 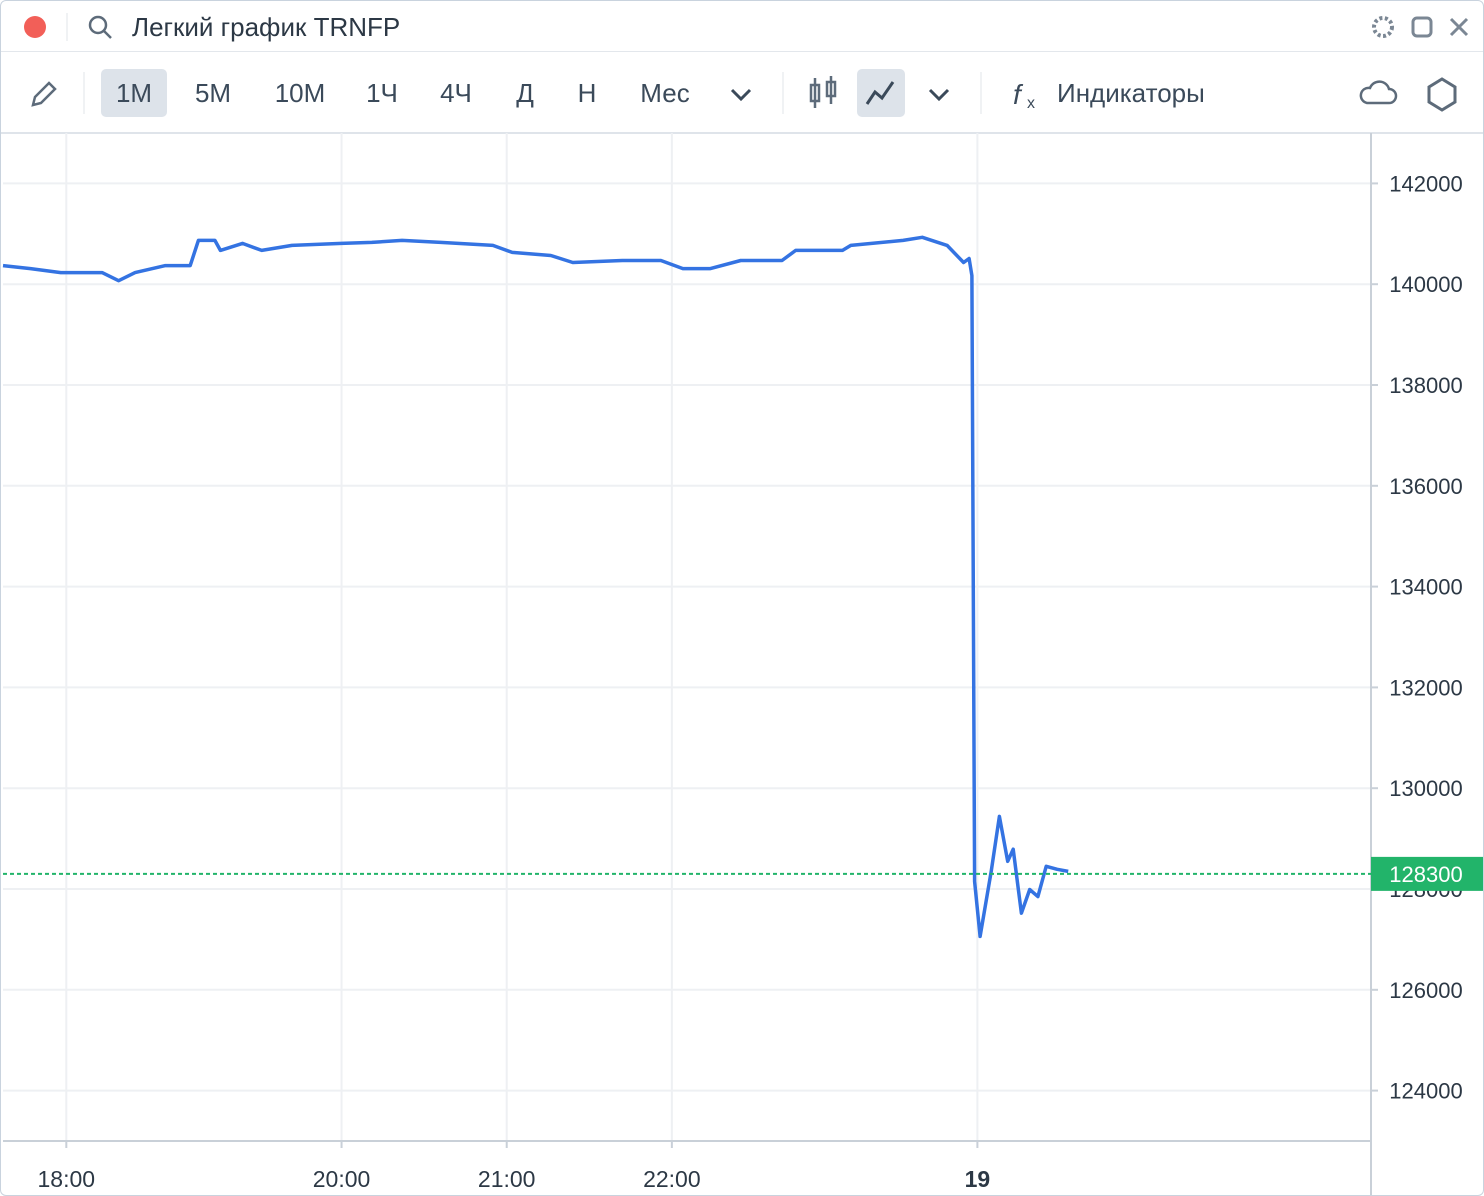 What do you see at coordinates (1425, 990) in the screenshot?
I see `y-tick-label: 126000` at bounding box center [1425, 990].